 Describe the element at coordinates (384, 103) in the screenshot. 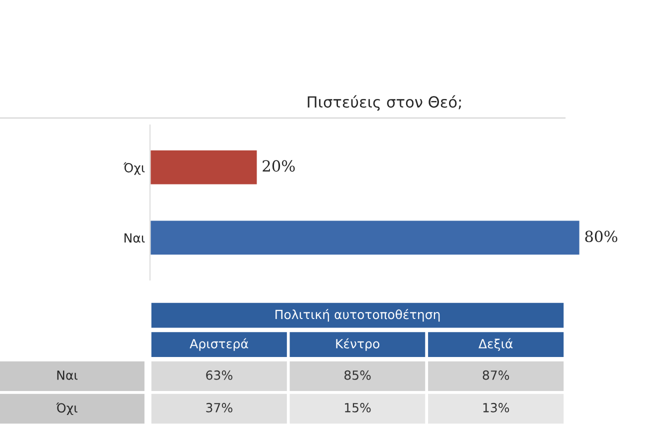

I see `chart-title: Πιστεύεις στον Θεό;` at that location.